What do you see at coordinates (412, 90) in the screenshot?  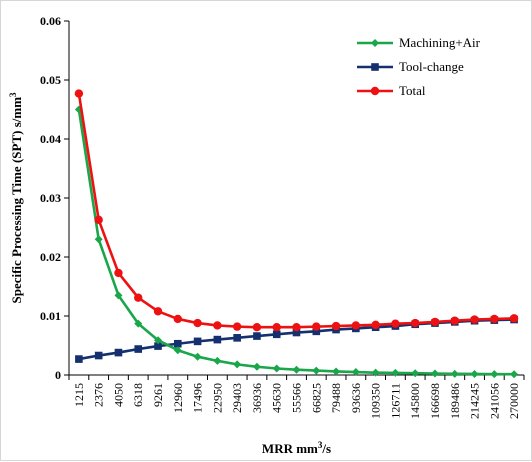 I see `legend-label: Total` at bounding box center [412, 90].